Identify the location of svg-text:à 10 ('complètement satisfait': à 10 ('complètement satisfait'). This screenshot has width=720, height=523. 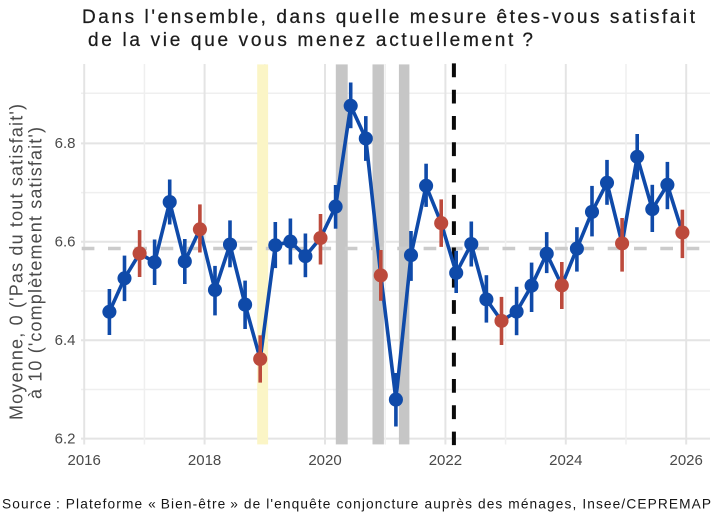
(35, 263).